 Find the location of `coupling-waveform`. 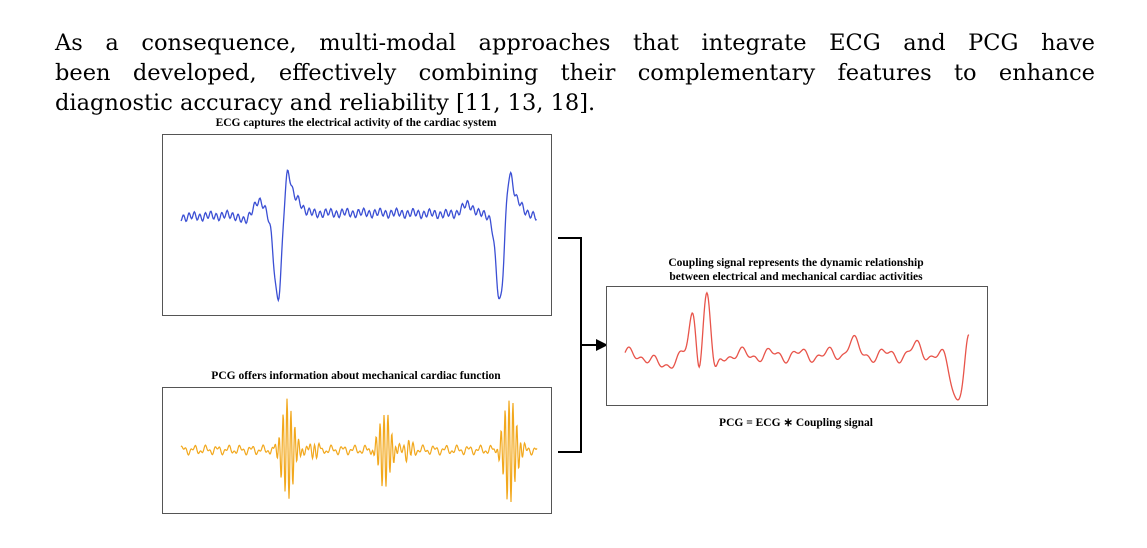

coupling-waveform is located at coordinates (797, 346).